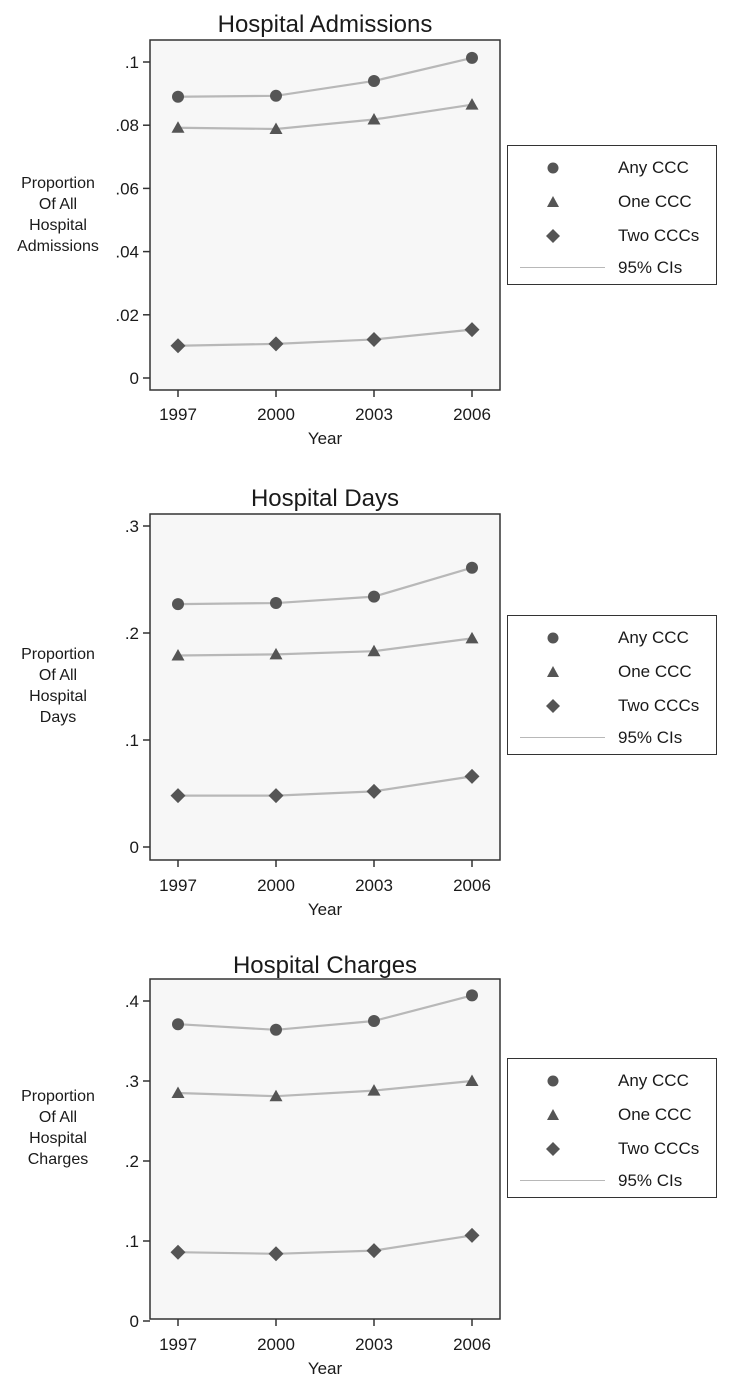 Image resolution: width=731 pixels, height=1389 pixels. What do you see at coordinates (325, 498) in the screenshot?
I see `chart-title: Hospital Days` at bounding box center [325, 498].